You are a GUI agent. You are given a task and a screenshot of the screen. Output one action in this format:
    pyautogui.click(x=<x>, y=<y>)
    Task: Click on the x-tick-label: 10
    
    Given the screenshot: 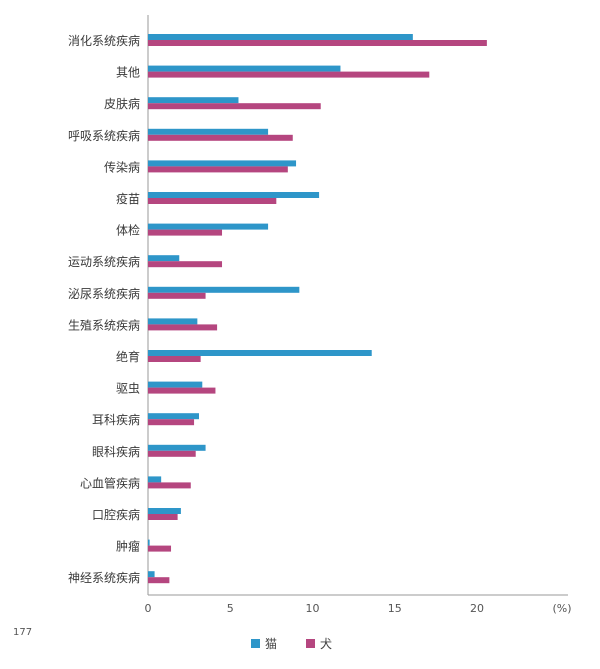 What is the action you would take?
    pyautogui.click(x=313, y=608)
    